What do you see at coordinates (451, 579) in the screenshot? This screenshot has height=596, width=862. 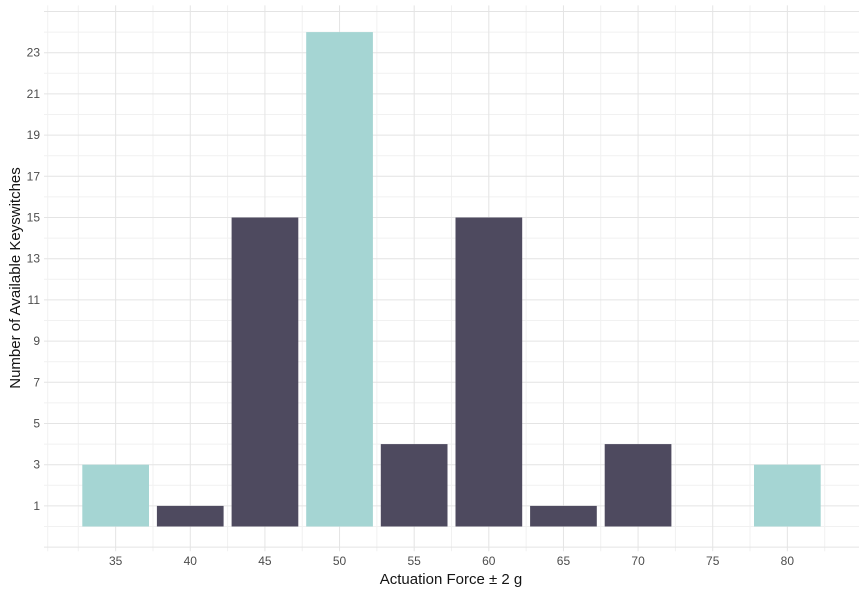 I see `x-axis-title: Actuation Force ± 2 g` at bounding box center [451, 579].